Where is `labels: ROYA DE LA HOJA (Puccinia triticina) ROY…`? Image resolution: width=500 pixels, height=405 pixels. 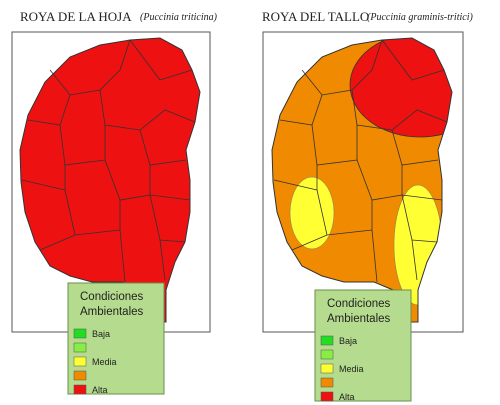
labels: ROYA DE LA HOJA (Puccinia triticina) ROY… is located at coordinates (246, 16).